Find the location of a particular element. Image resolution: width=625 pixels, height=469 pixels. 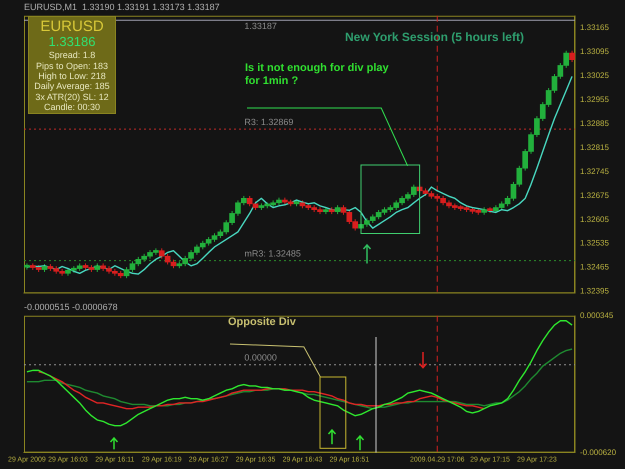

ref-line-label: 1.33187 is located at coordinates (260, 26).